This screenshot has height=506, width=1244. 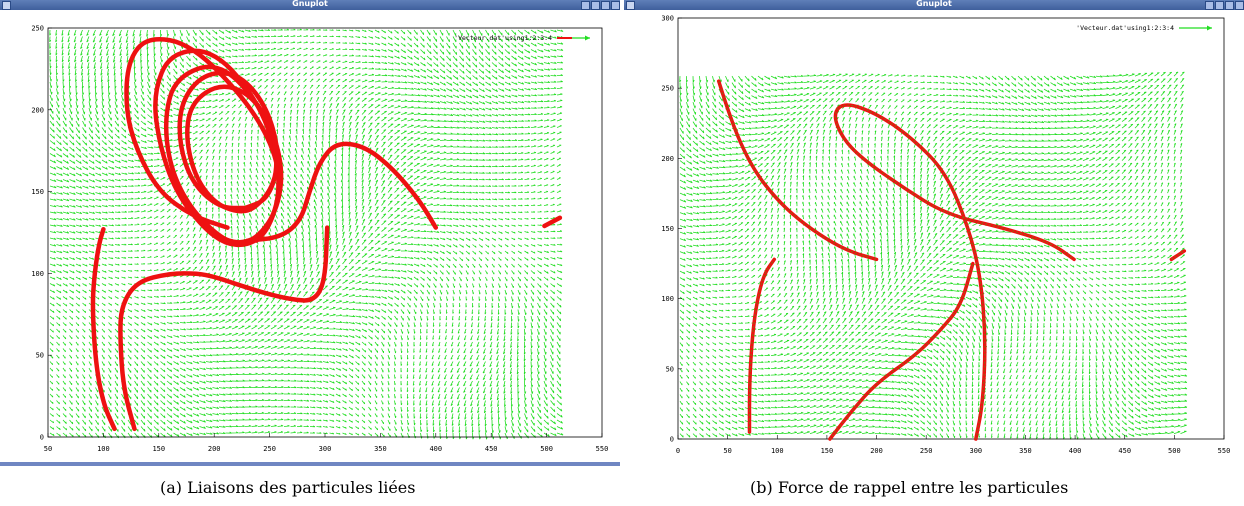 What do you see at coordinates (909, 487) in the screenshot?
I see `caption-b: (b) Force de rappel entre les particules` at bounding box center [909, 487].